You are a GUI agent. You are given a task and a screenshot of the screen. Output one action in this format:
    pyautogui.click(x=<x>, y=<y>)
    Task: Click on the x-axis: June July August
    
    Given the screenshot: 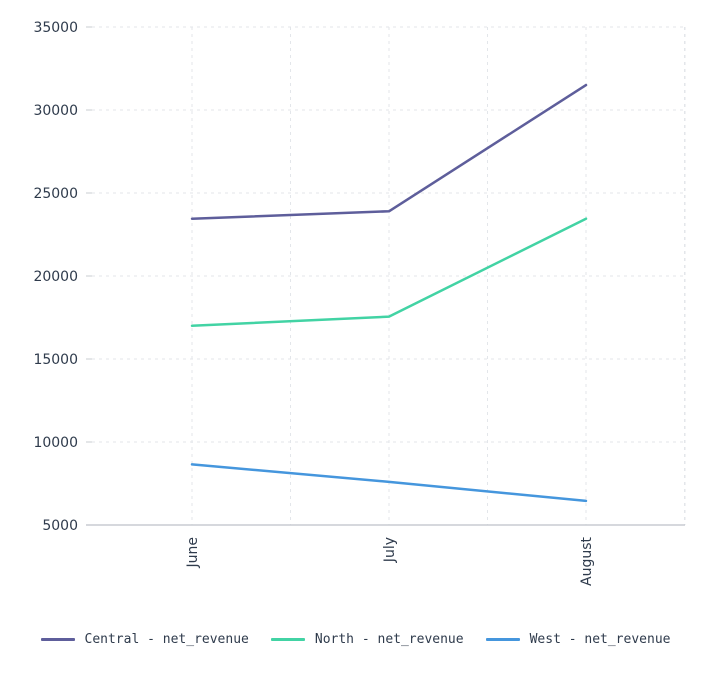 What is the action you would take?
    pyautogui.click(x=385, y=555)
    